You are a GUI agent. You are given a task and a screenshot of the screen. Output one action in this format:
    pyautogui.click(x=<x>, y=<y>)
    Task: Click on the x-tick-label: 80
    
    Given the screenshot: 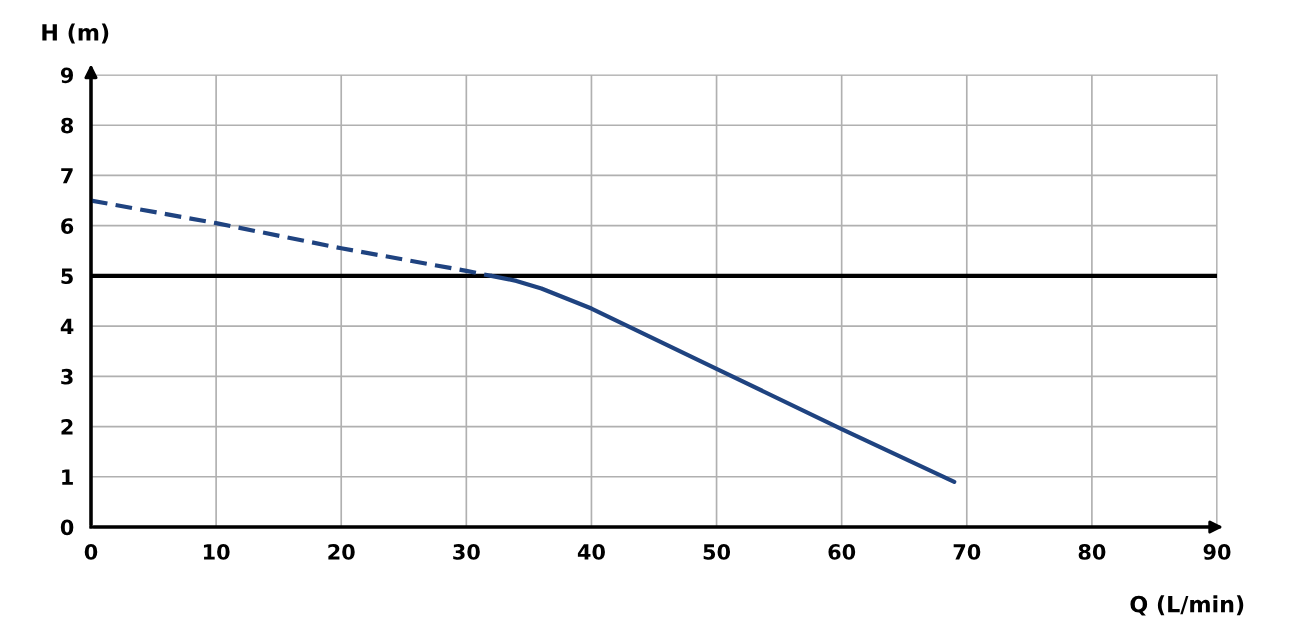 What is the action you would take?
    pyautogui.click(x=1092, y=552)
    